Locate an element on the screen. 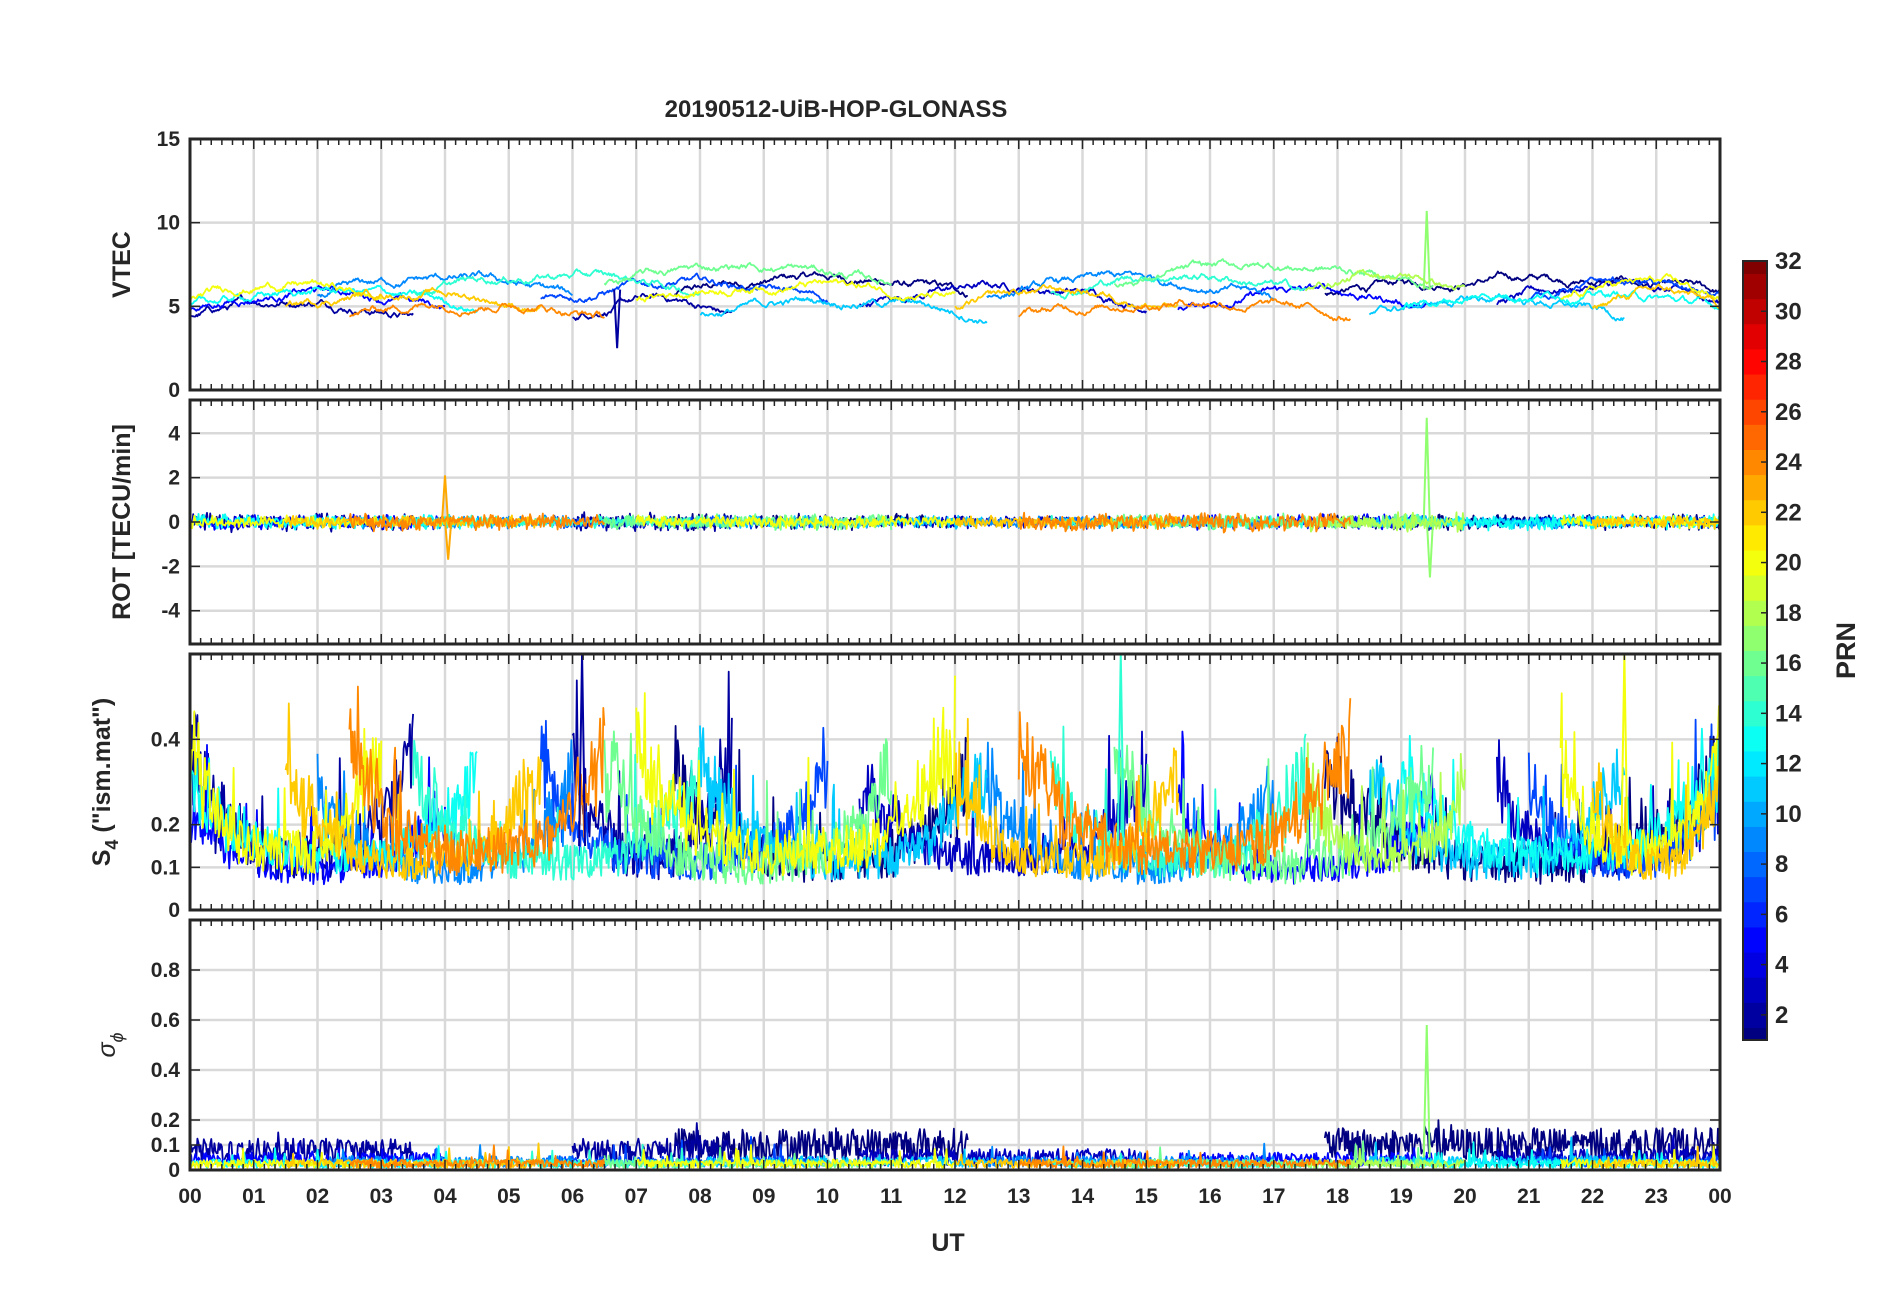 The height and width of the screenshot is (1292, 1902). x-tick-label: 19 is located at coordinates (1401, 1196).